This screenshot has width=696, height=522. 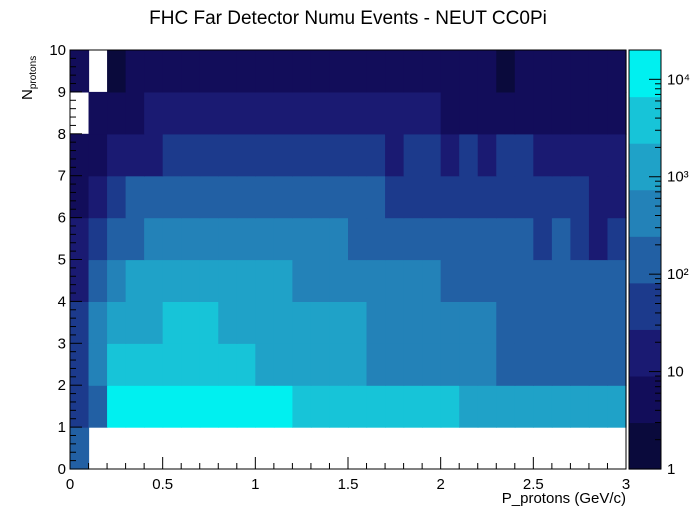 I want to click on y-tick-label: 2, so click(x=62, y=385).